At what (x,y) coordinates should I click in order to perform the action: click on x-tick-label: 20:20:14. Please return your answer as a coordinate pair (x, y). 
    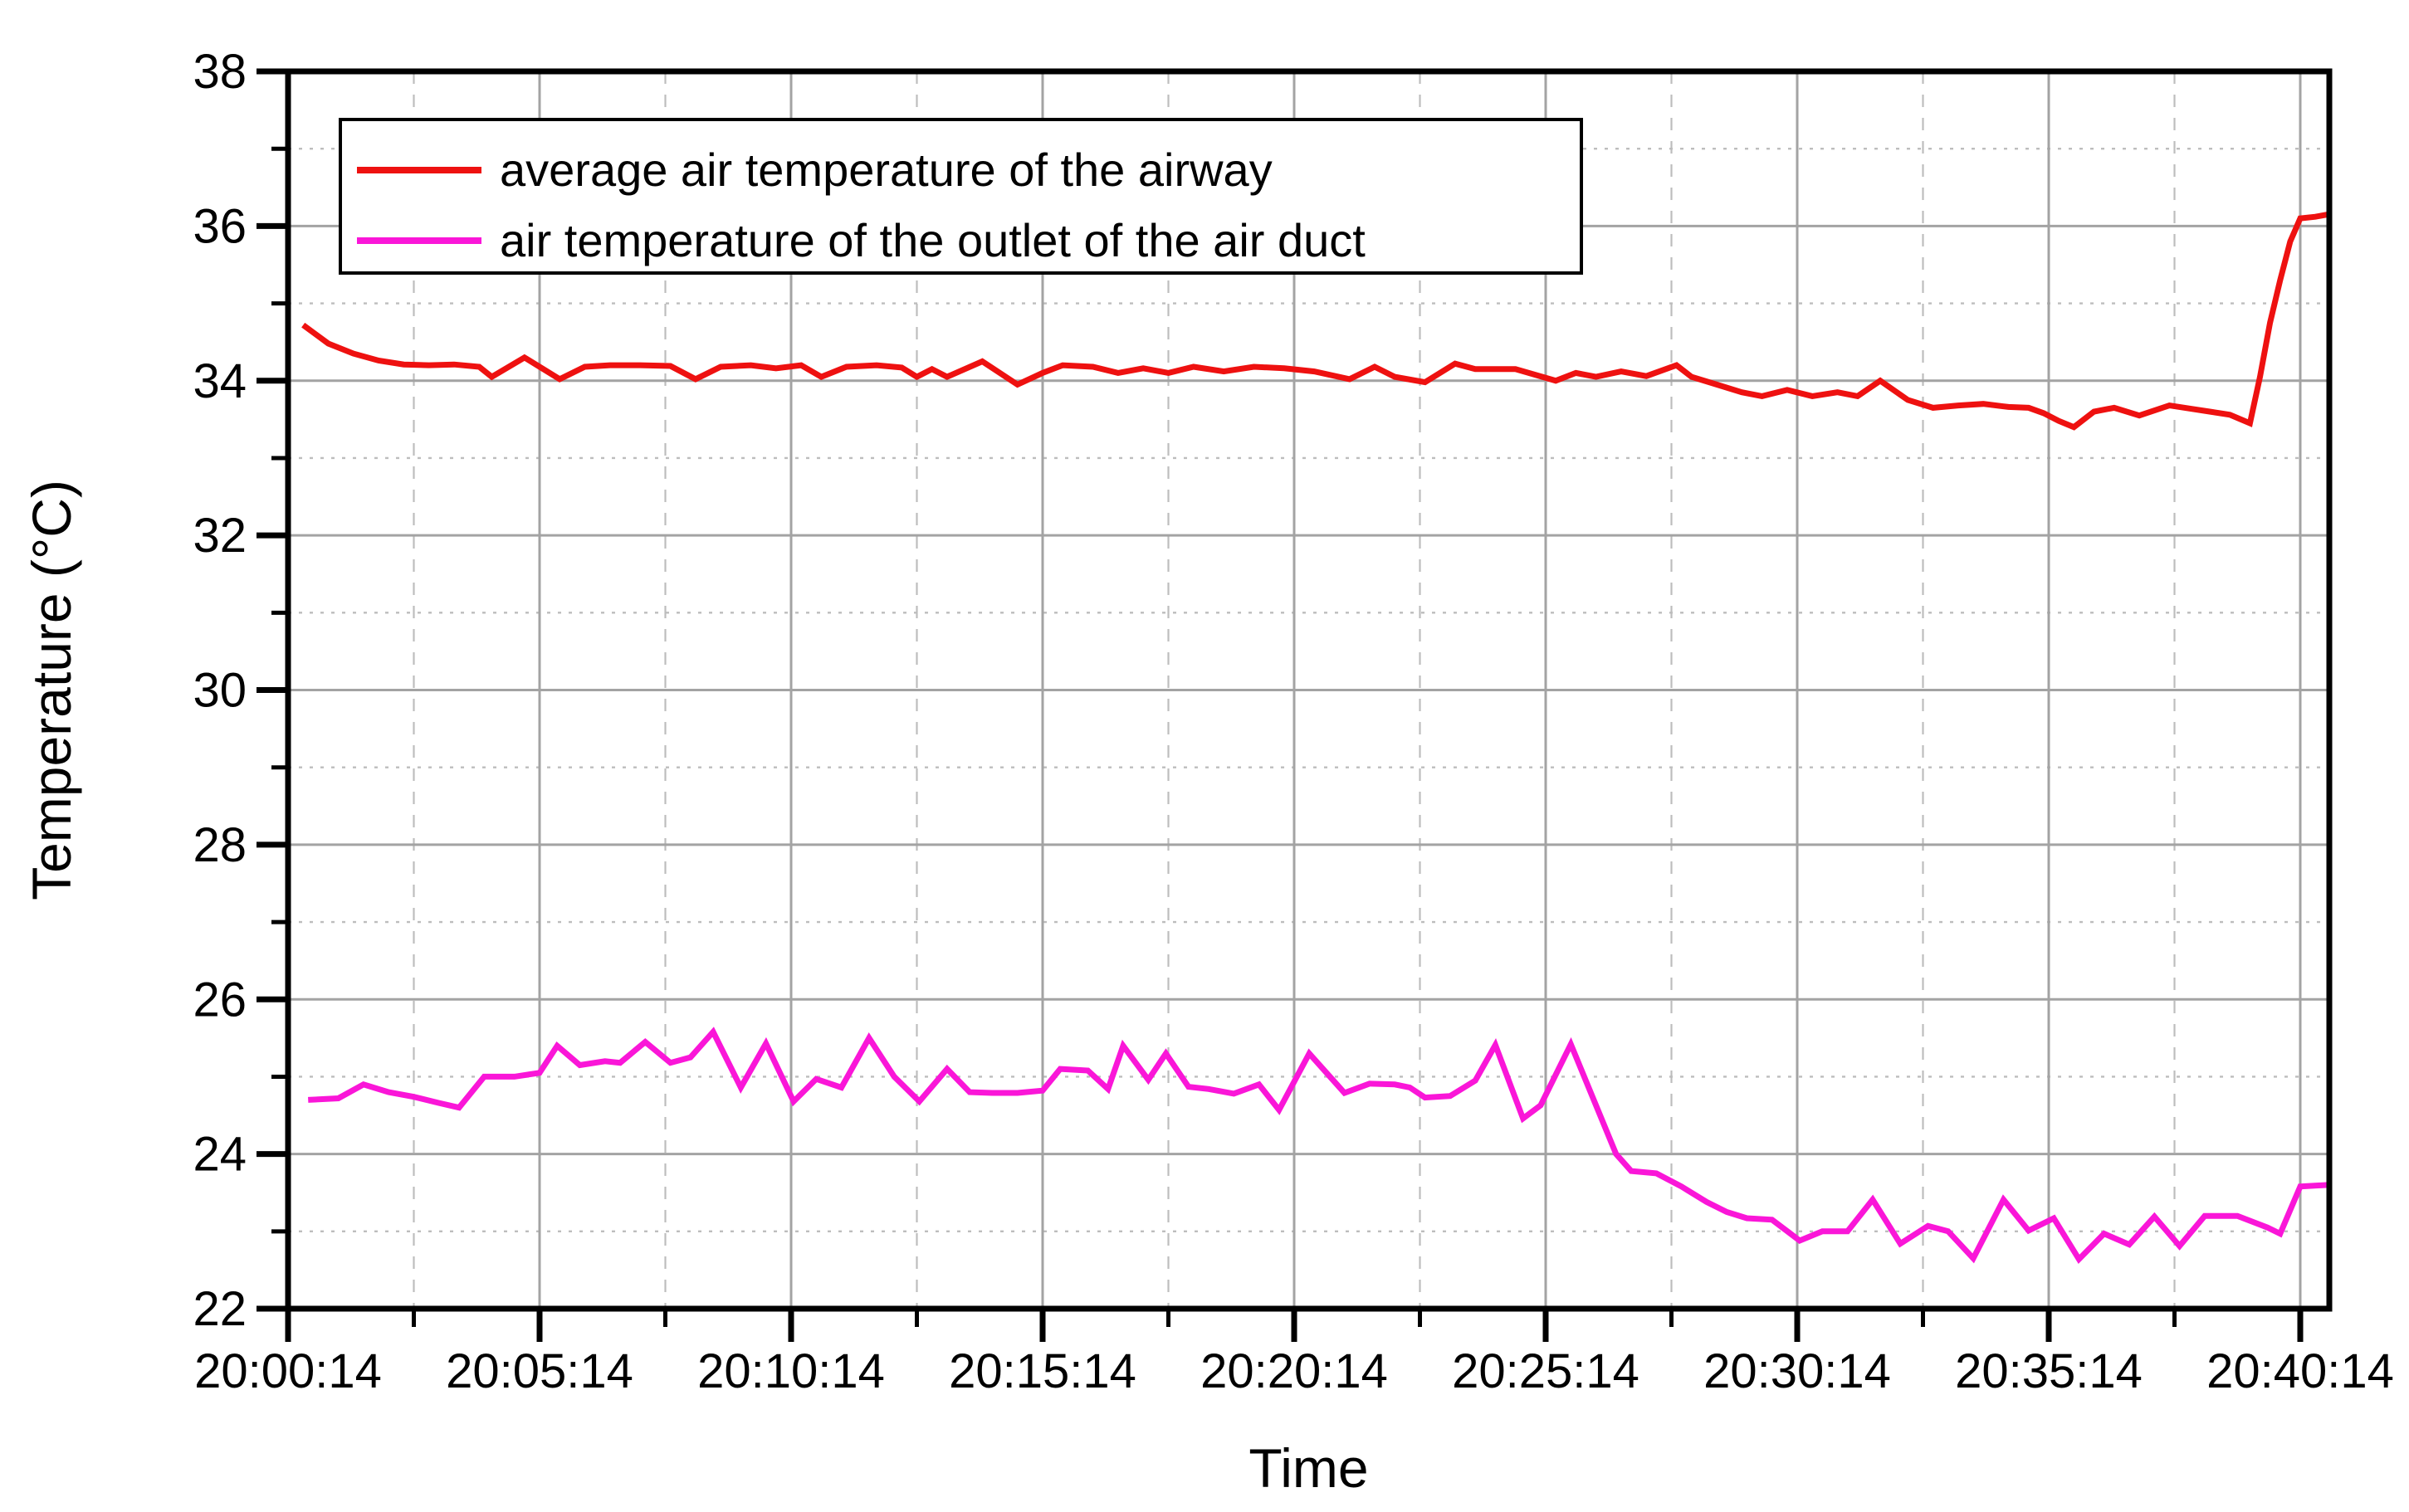
    Looking at the image, I should click on (1294, 1371).